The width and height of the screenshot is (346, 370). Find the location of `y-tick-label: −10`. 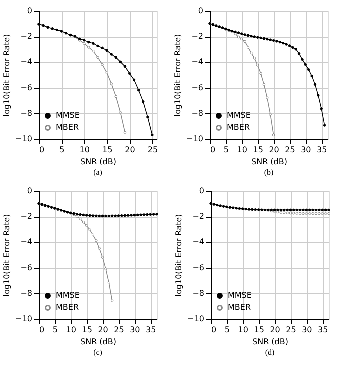

y-tick-label: −10 is located at coordinates (196, 319).